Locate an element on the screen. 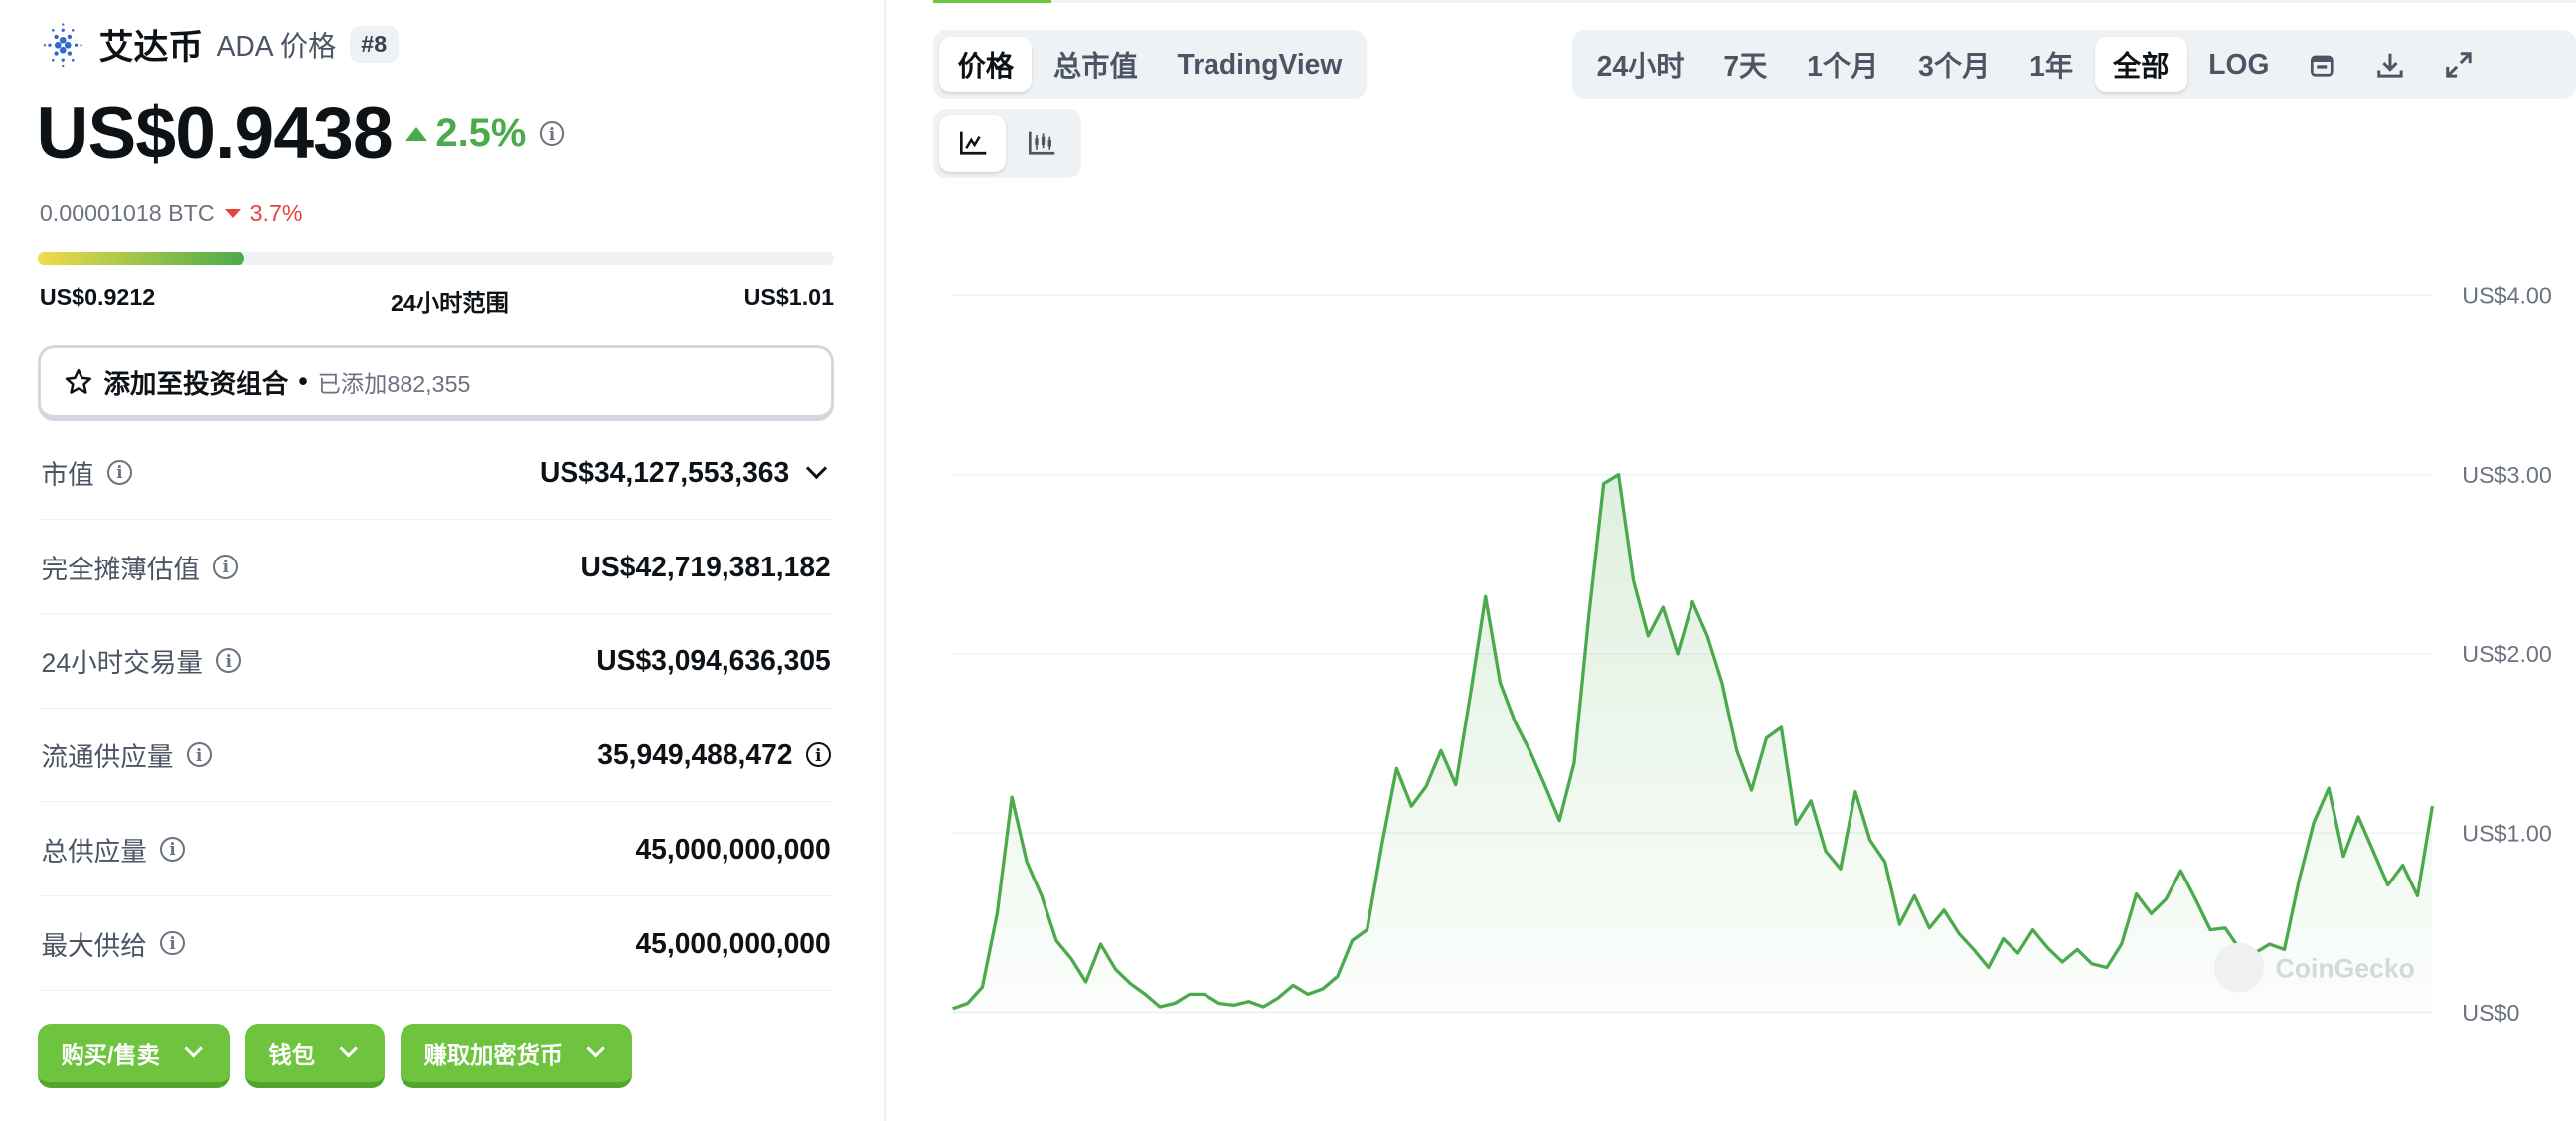 The width and height of the screenshot is (2576, 1121). stat-row-fdv: 完全摊薄估值 i US$42,719,381,182 is located at coordinates (436, 567).